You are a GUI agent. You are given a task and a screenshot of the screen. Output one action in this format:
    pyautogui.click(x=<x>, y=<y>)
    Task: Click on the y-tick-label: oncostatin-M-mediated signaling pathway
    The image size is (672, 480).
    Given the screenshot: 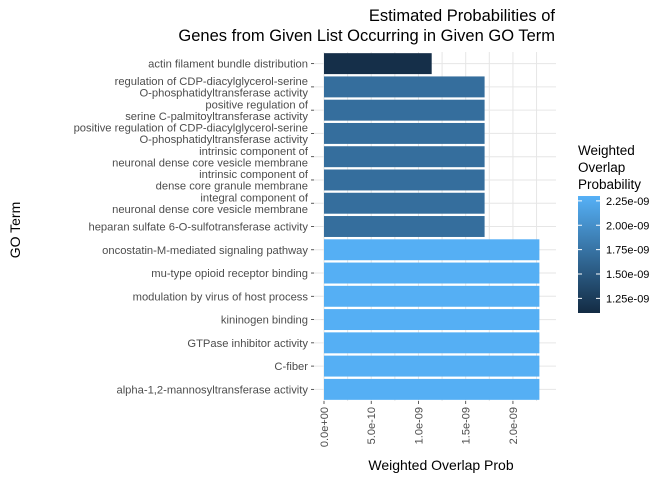 What is the action you would take?
    pyautogui.click(x=205, y=251)
    